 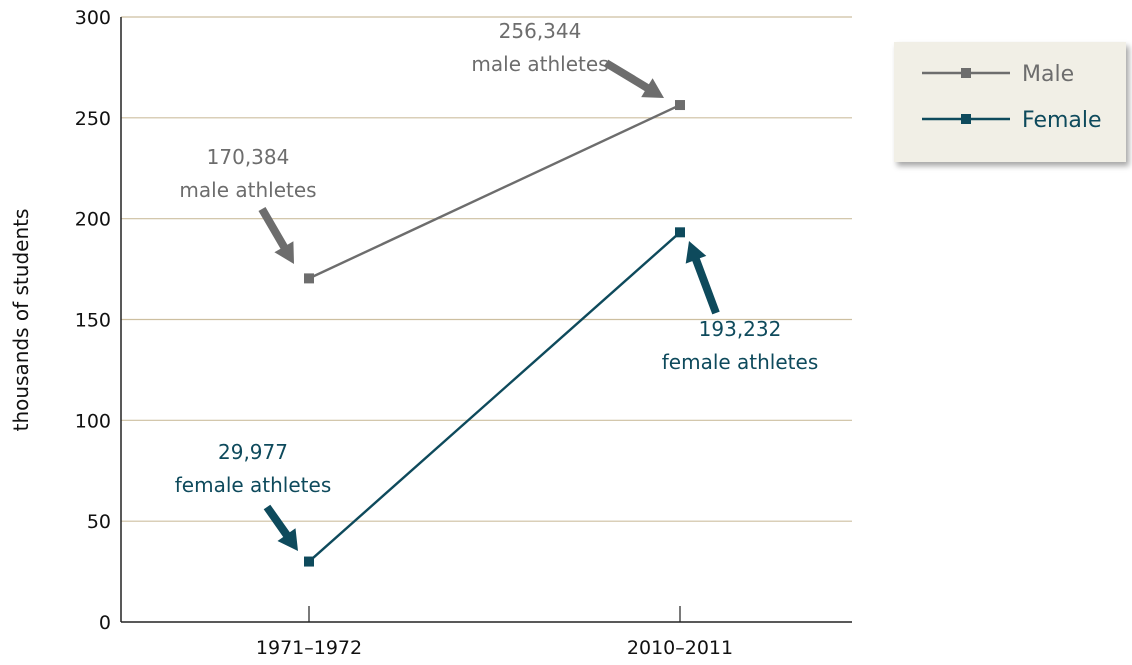 I want to click on y-axis-label: thousands of students, so click(x=21, y=320).